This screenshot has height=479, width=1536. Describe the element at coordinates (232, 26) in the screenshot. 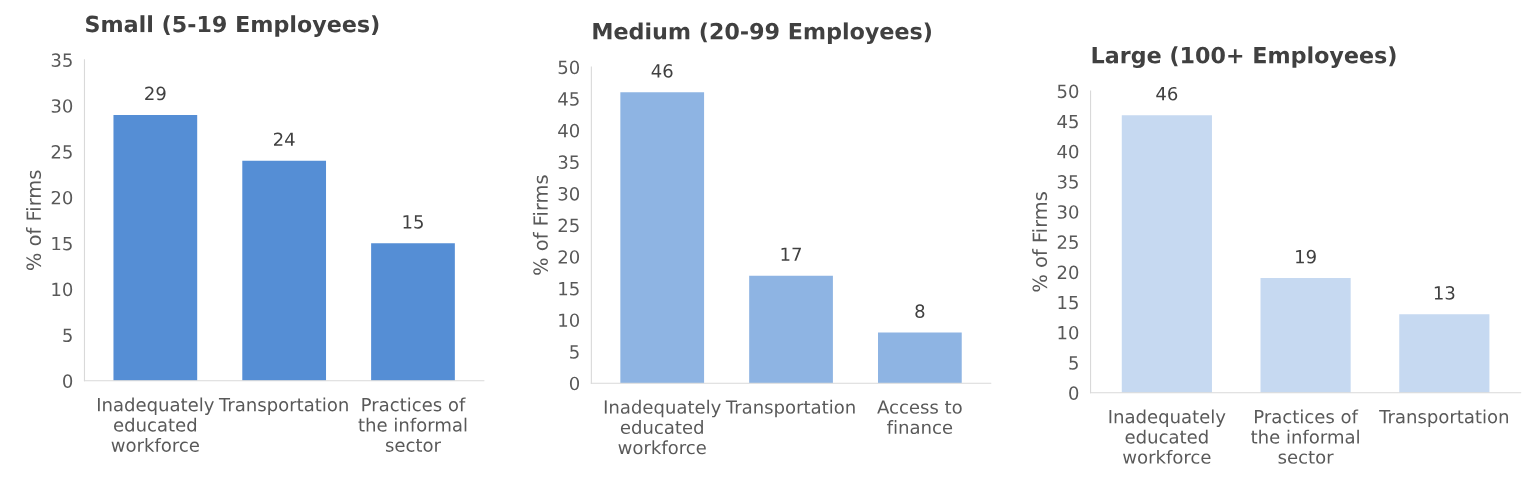

I see `chart-title: Small (5-19 Employees)` at that location.